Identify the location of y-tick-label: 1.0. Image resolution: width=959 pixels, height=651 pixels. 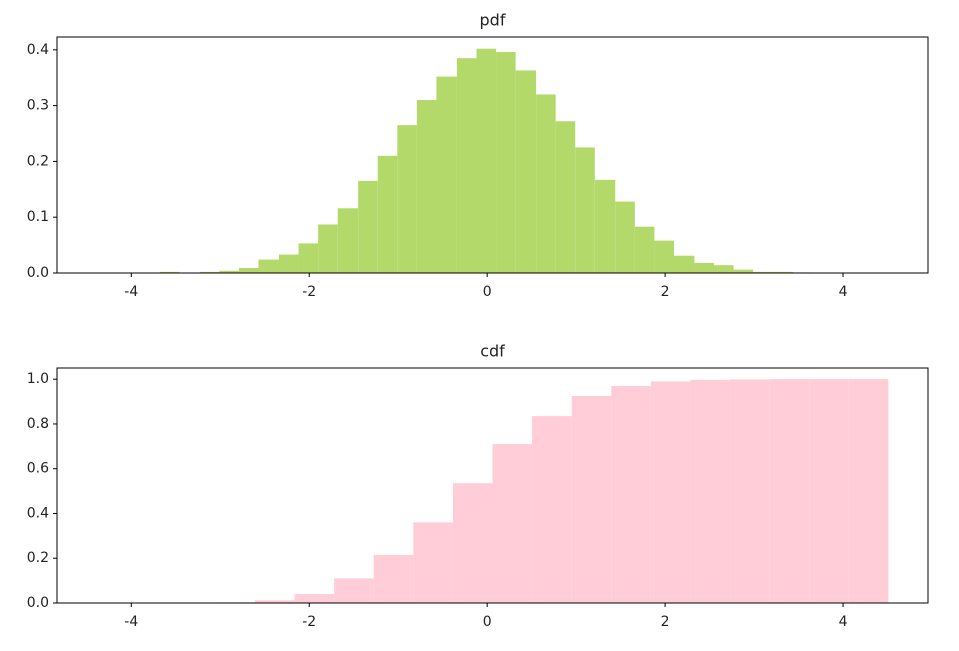
(38, 379).